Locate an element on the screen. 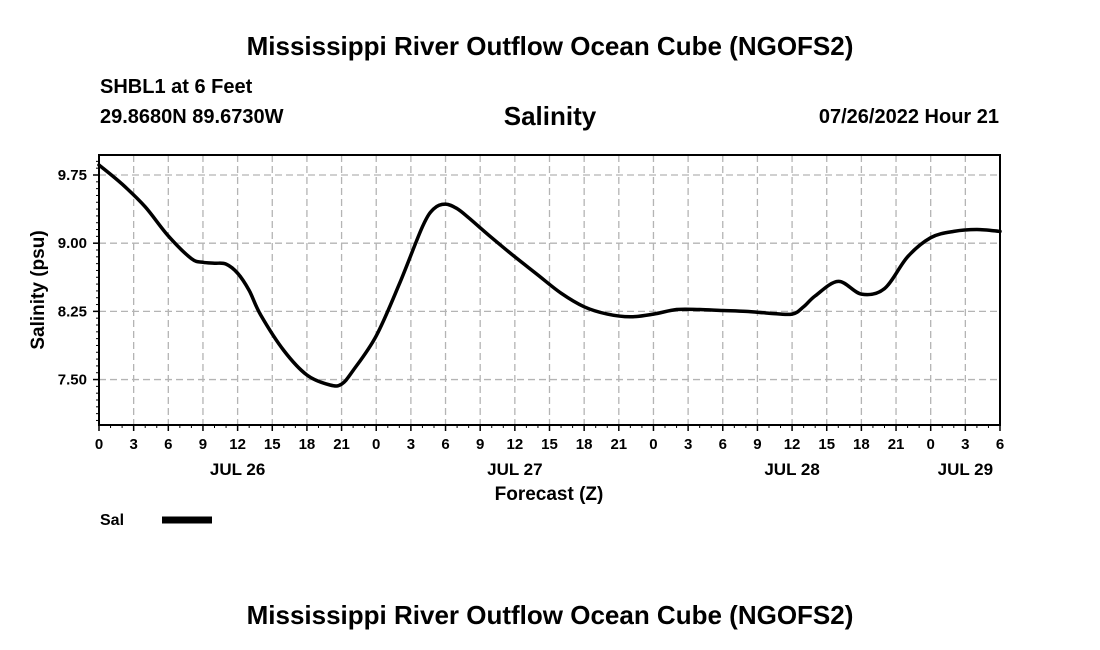  x-day-label: JUL 27 is located at coordinates (514, 469).